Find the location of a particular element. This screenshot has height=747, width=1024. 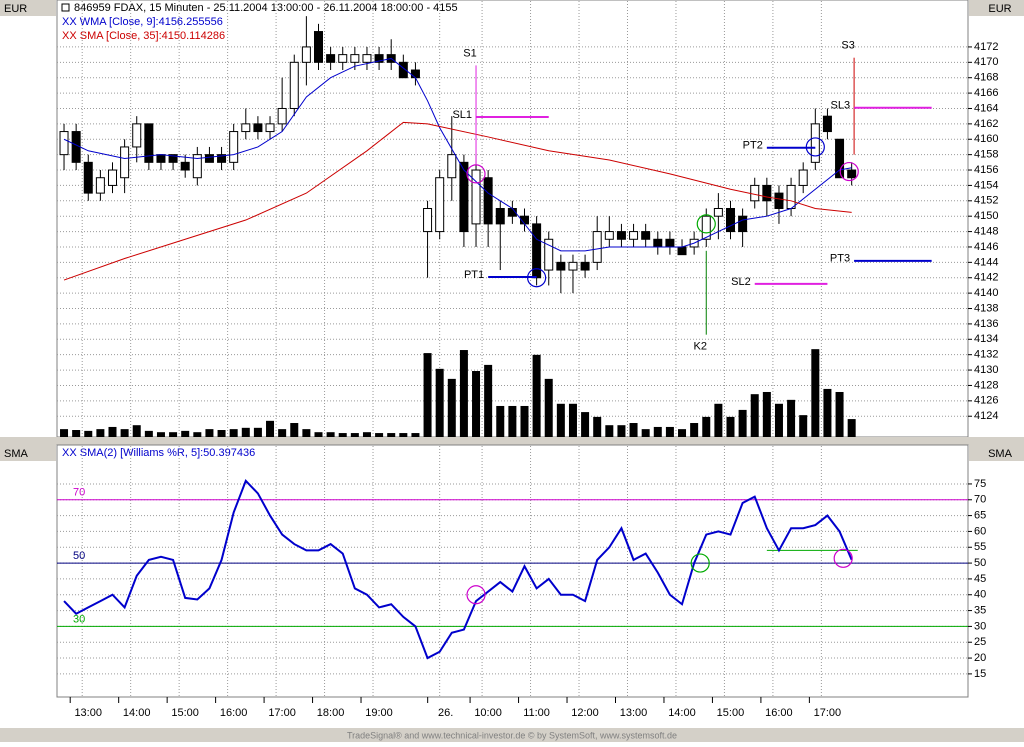

y-tick-label: 45 is located at coordinates (980, 579).